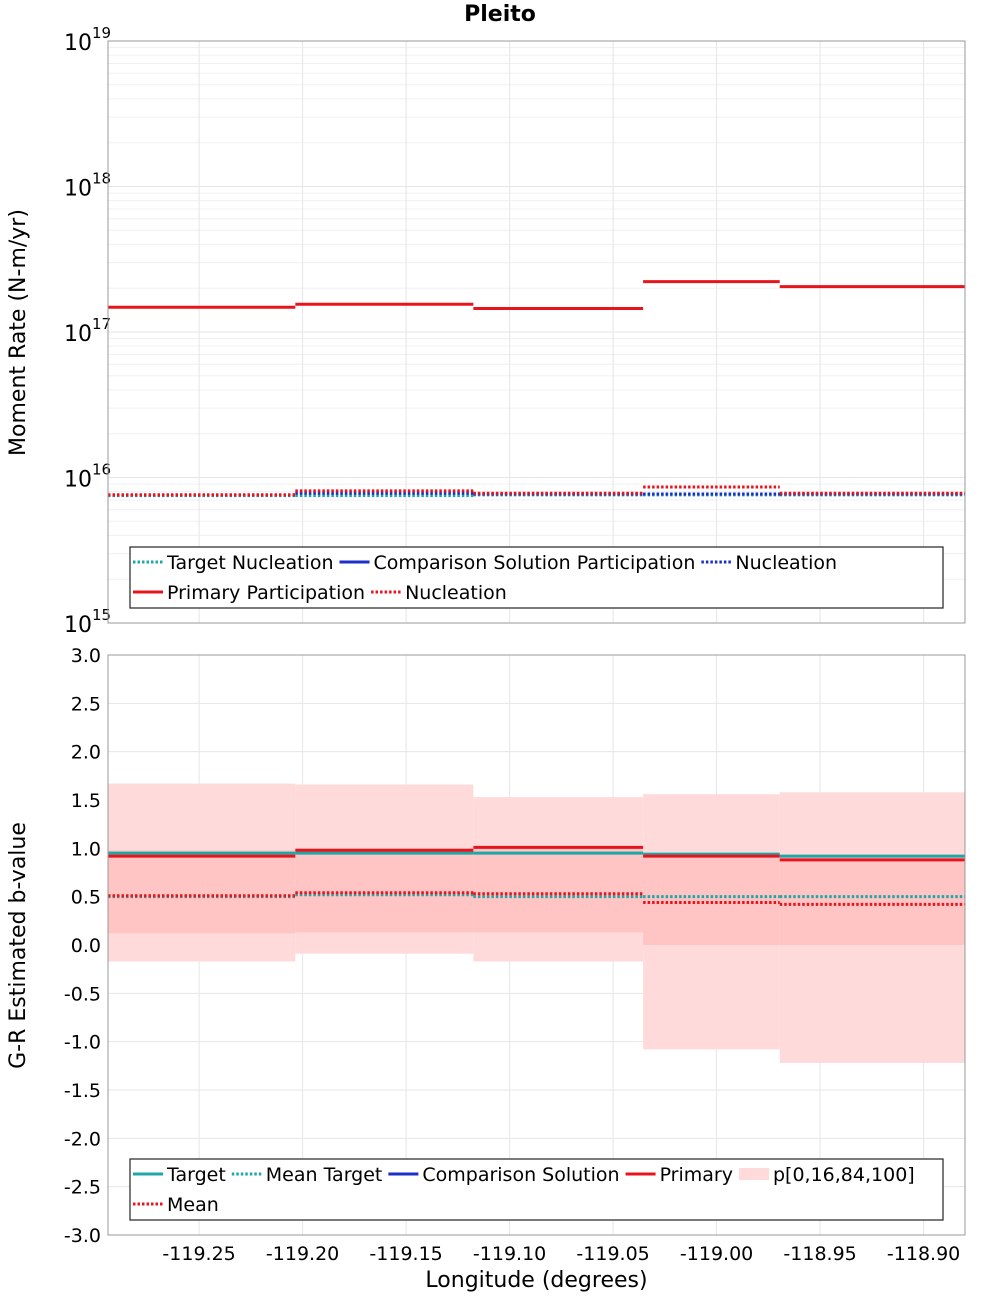  What do you see at coordinates (196, 1175) in the screenshot?
I see `legend-label: Target` at bounding box center [196, 1175].